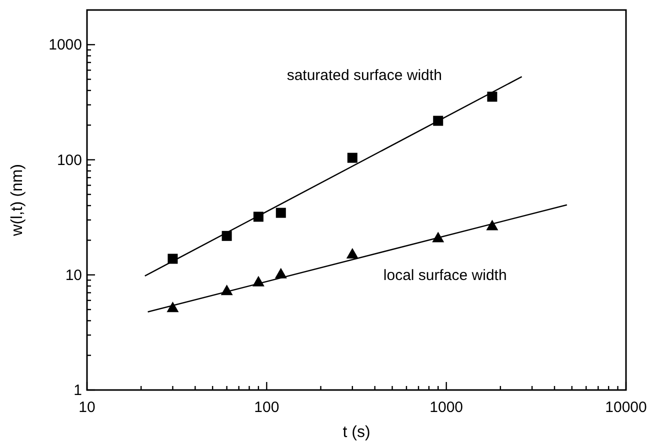 This screenshot has width=652, height=447. Describe the element at coordinates (69, 160) in the screenshot. I see `y-tick-label: 100` at that location.